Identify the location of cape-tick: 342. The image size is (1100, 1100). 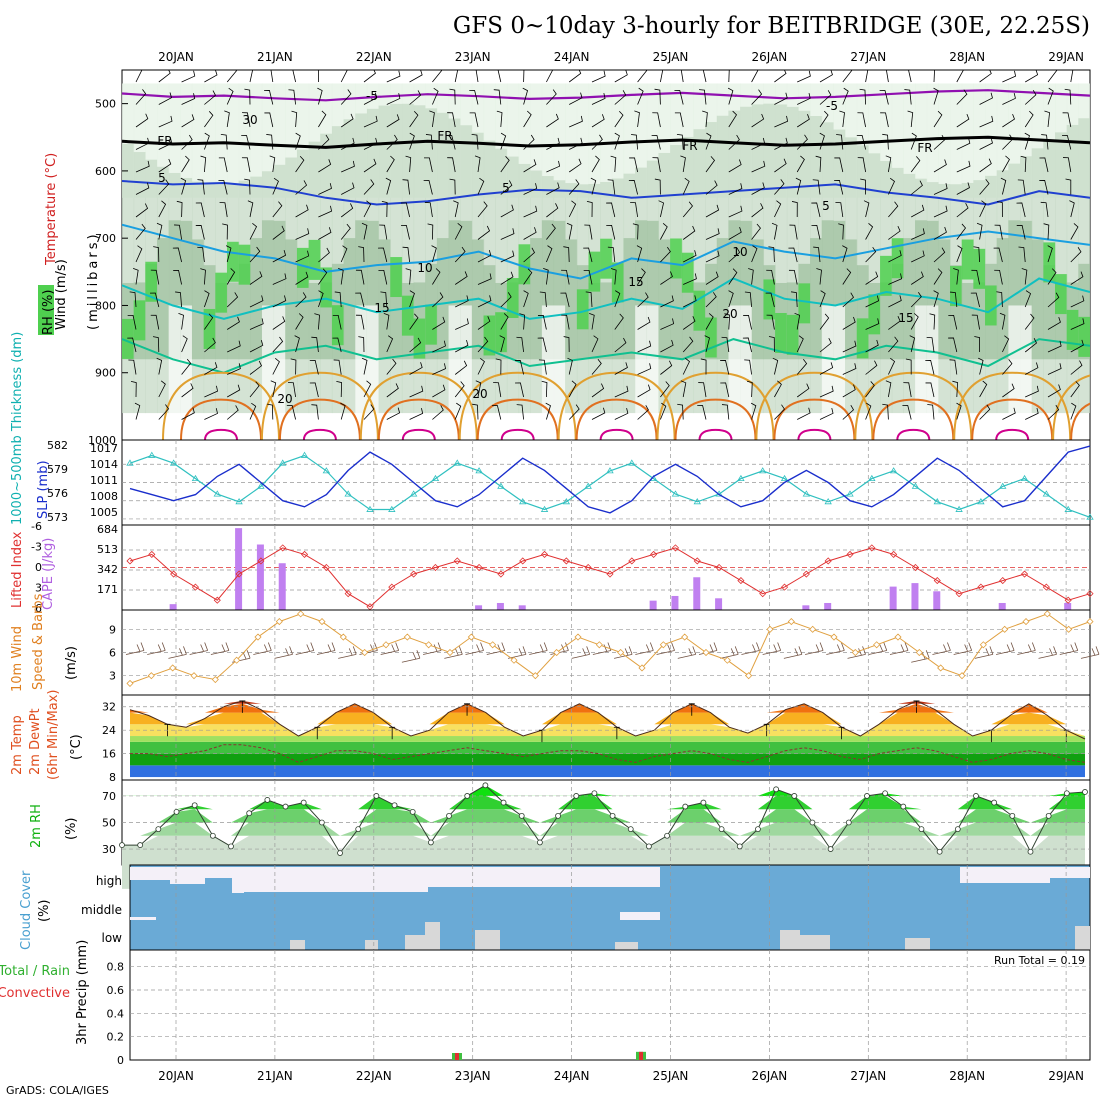
(107, 569).